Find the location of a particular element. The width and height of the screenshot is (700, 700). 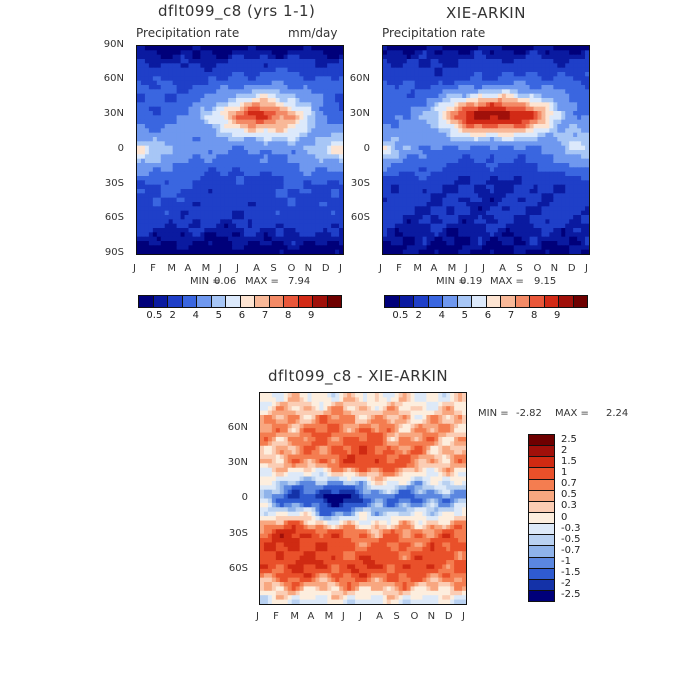

panel2-left-label: Precipitation rate is located at coordinates (434, 33).